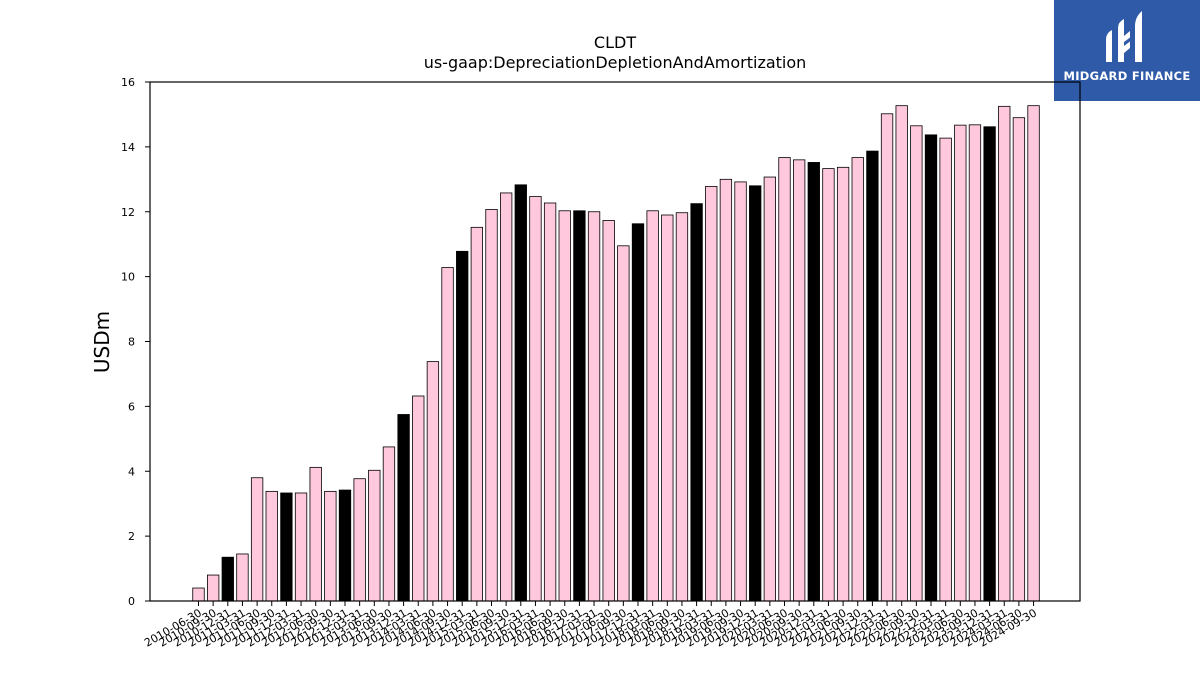 This screenshot has width=1200, height=675. I want to click on y-tick-label-4: 4, so click(131, 471).